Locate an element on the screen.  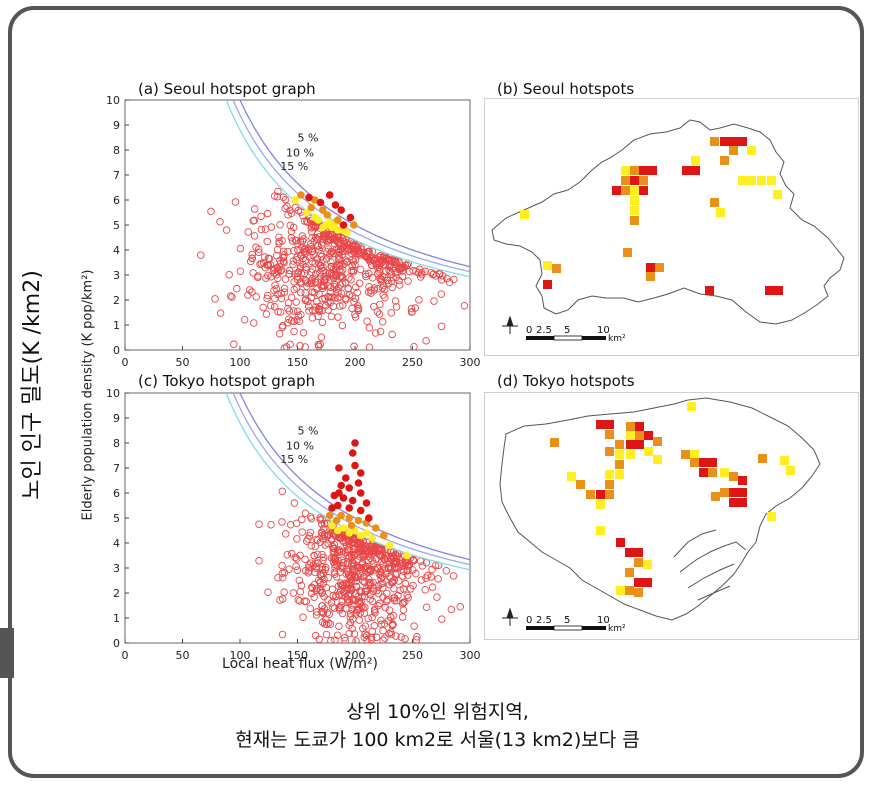
side-tab is located at coordinates (7, 653).